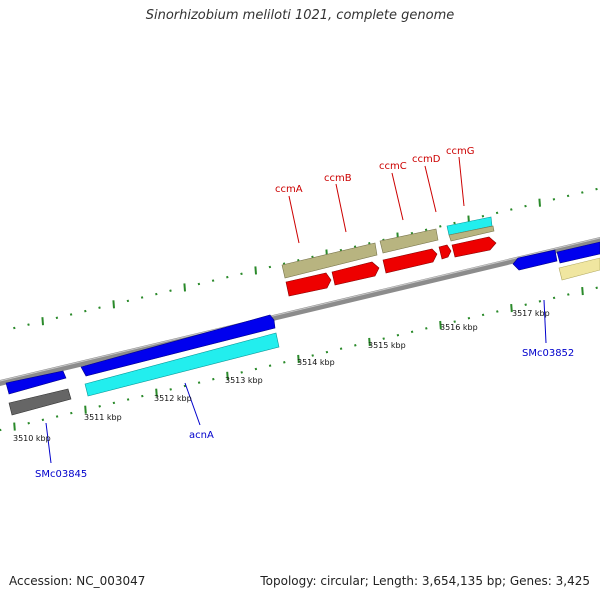 The height and width of the screenshot is (600, 600). What do you see at coordinates (308, 284) in the screenshot?
I see `gene-ccmA-product` at bounding box center [308, 284].